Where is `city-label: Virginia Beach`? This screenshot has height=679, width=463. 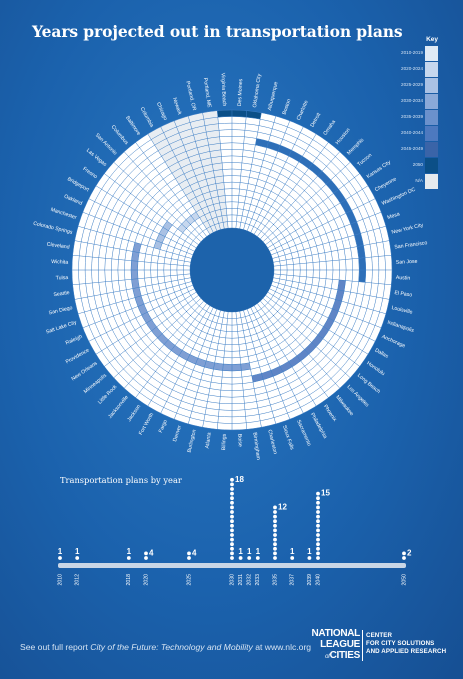
city-label: Virginia Beach is located at coordinates (223, 90).